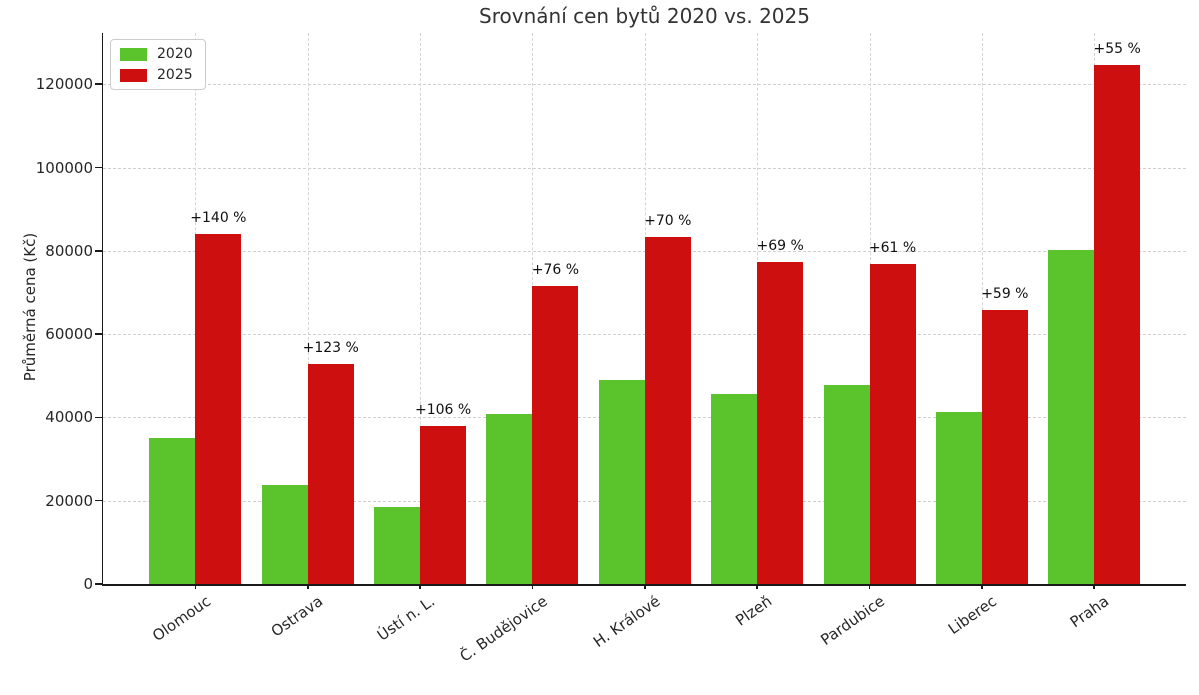 This screenshot has width=1199, height=695. What do you see at coordinates (667, 410) in the screenshot?
I see `bar-2025-h-kralove` at bounding box center [667, 410].